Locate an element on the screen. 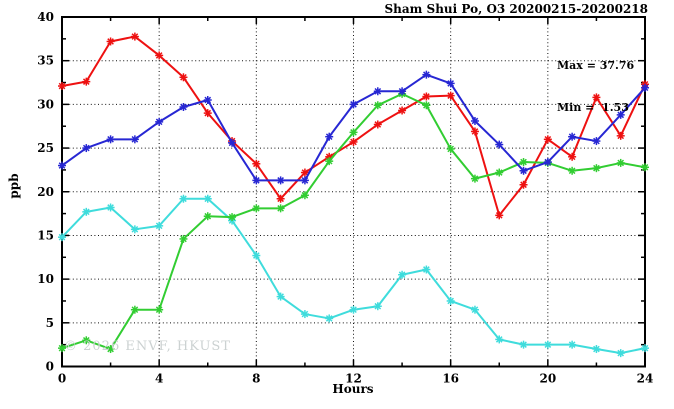 This screenshot has width=674, height=409. maxmin-annotation: Max = 37.76 Min = 1.53 is located at coordinates (595, 87).